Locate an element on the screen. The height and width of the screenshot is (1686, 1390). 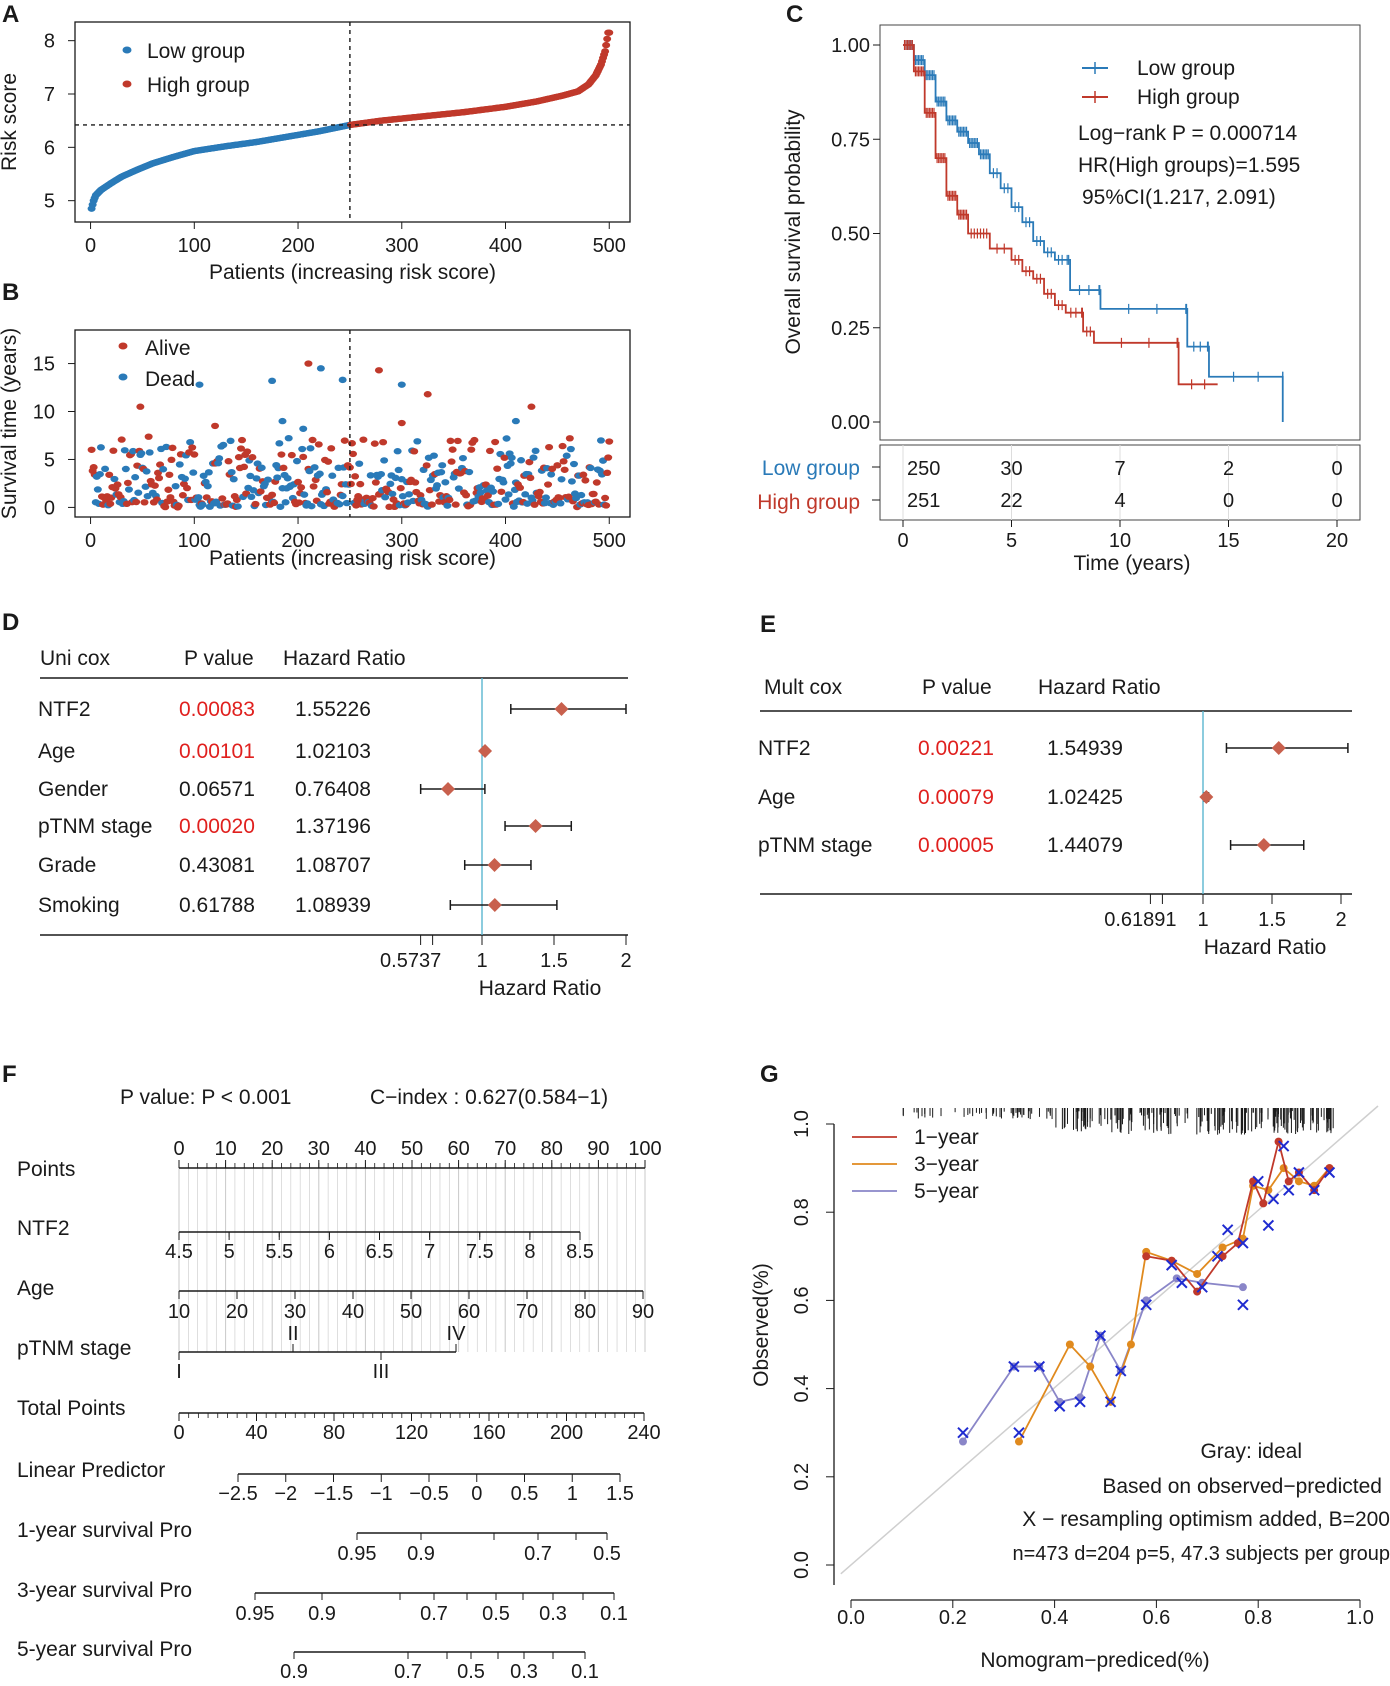
risk-low-count: 250 is located at coordinates (923, 469).